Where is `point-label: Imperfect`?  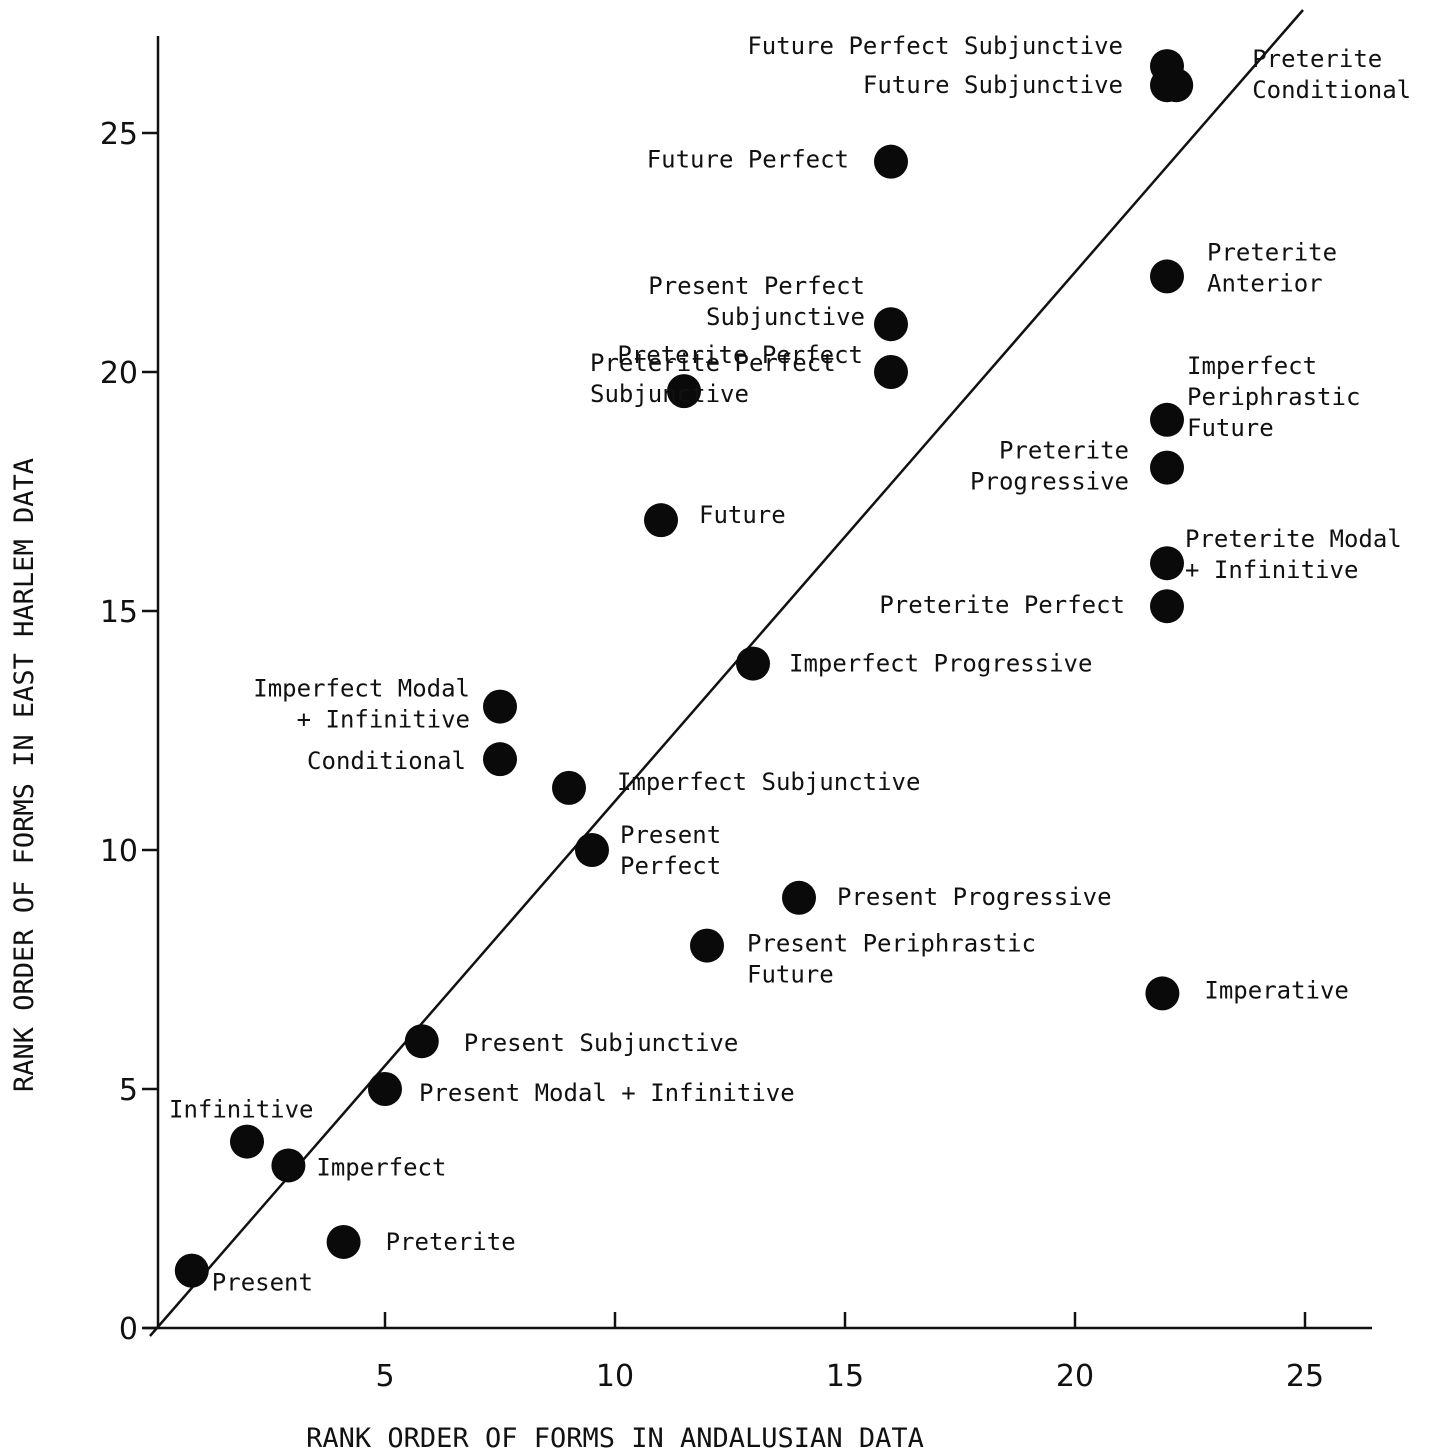
point-label: Imperfect is located at coordinates (381, 1167).